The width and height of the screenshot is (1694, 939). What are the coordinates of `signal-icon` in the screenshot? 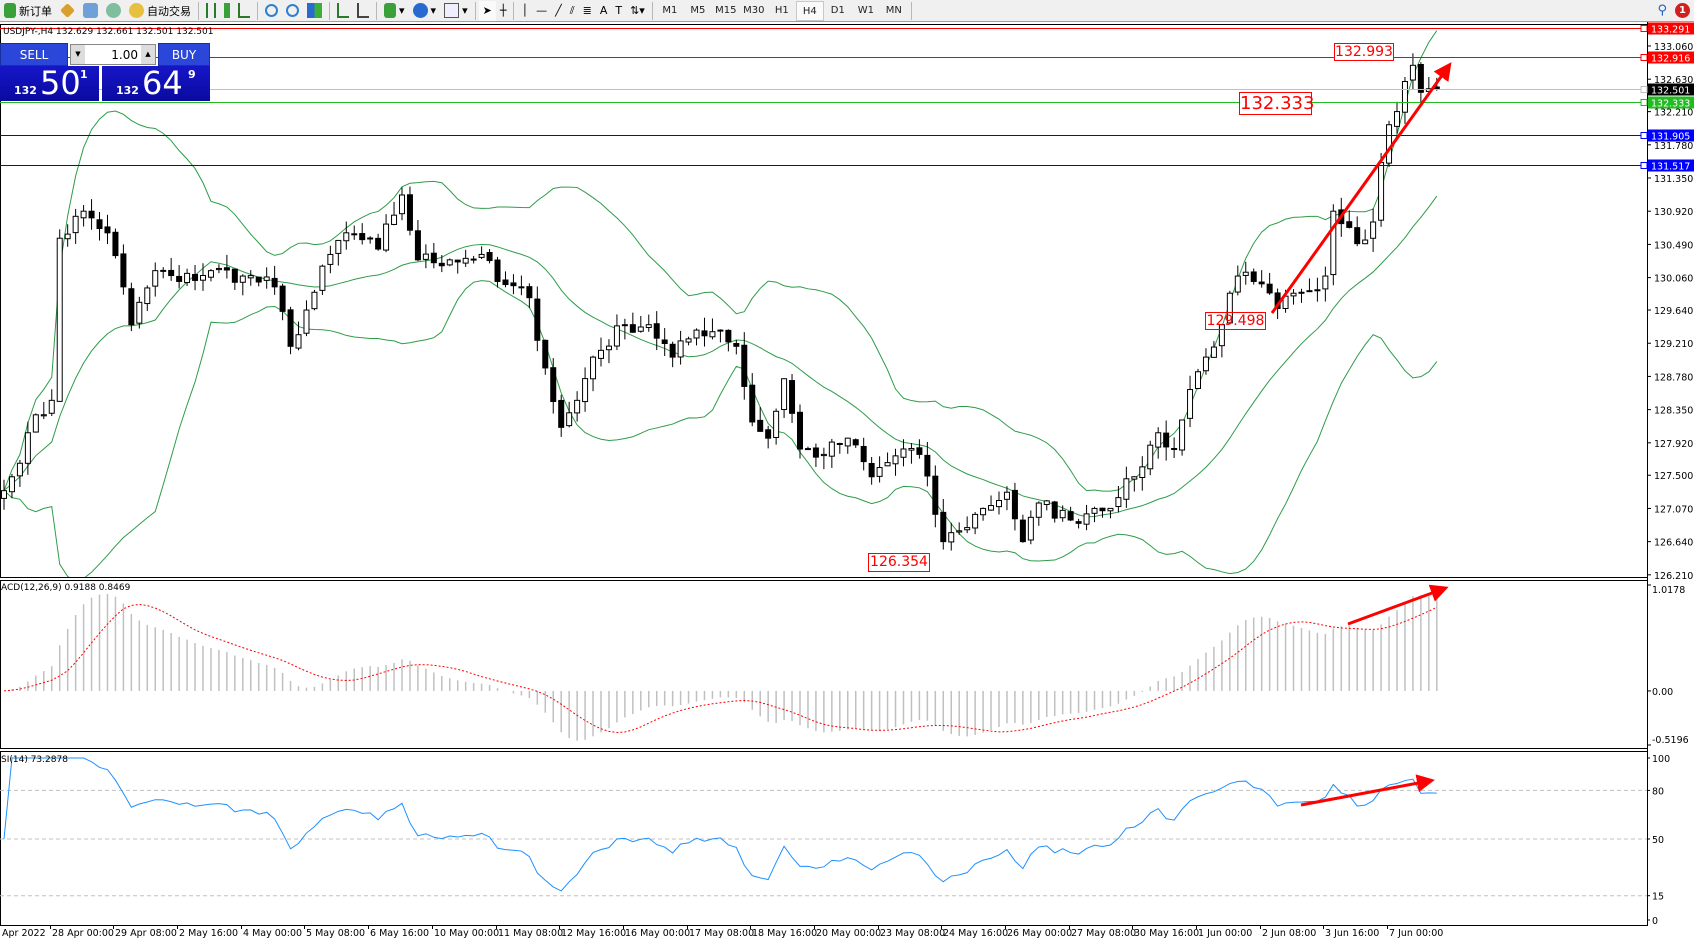 It's located at (113, 10).